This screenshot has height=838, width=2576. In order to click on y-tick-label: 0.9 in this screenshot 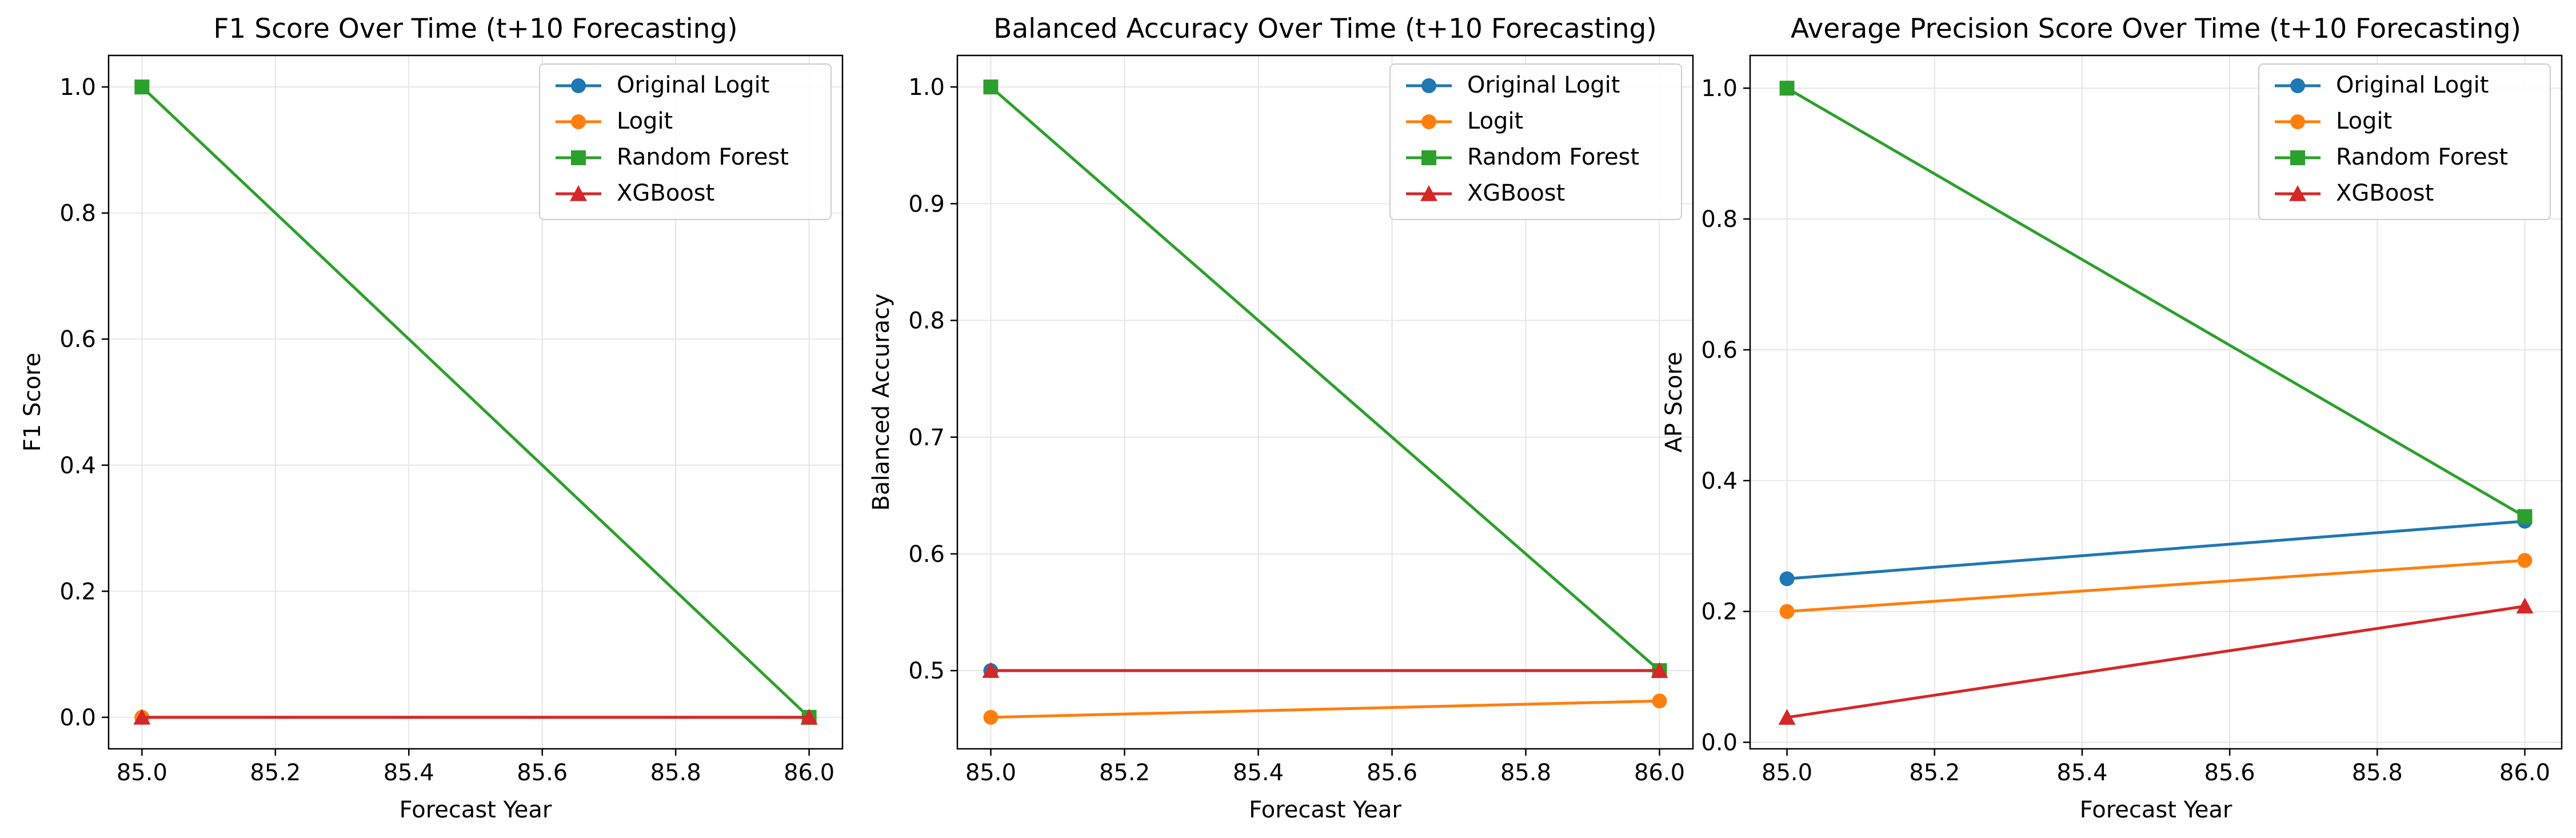, I will do `click(926, 204)`.